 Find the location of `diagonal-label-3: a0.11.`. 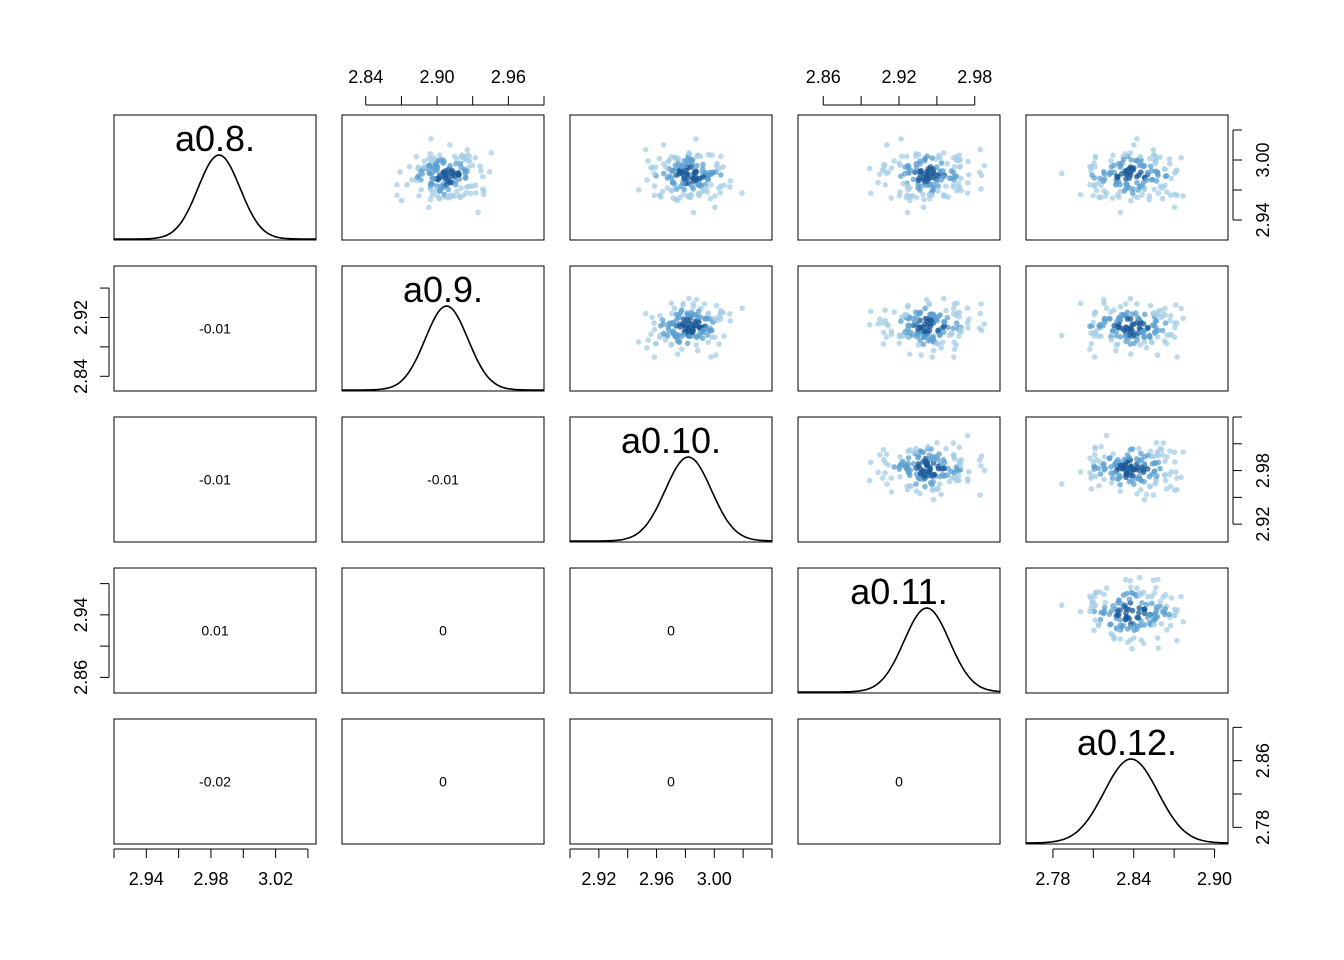

diagonal-label-3: a0.11. is located at coordinates (898, 591).